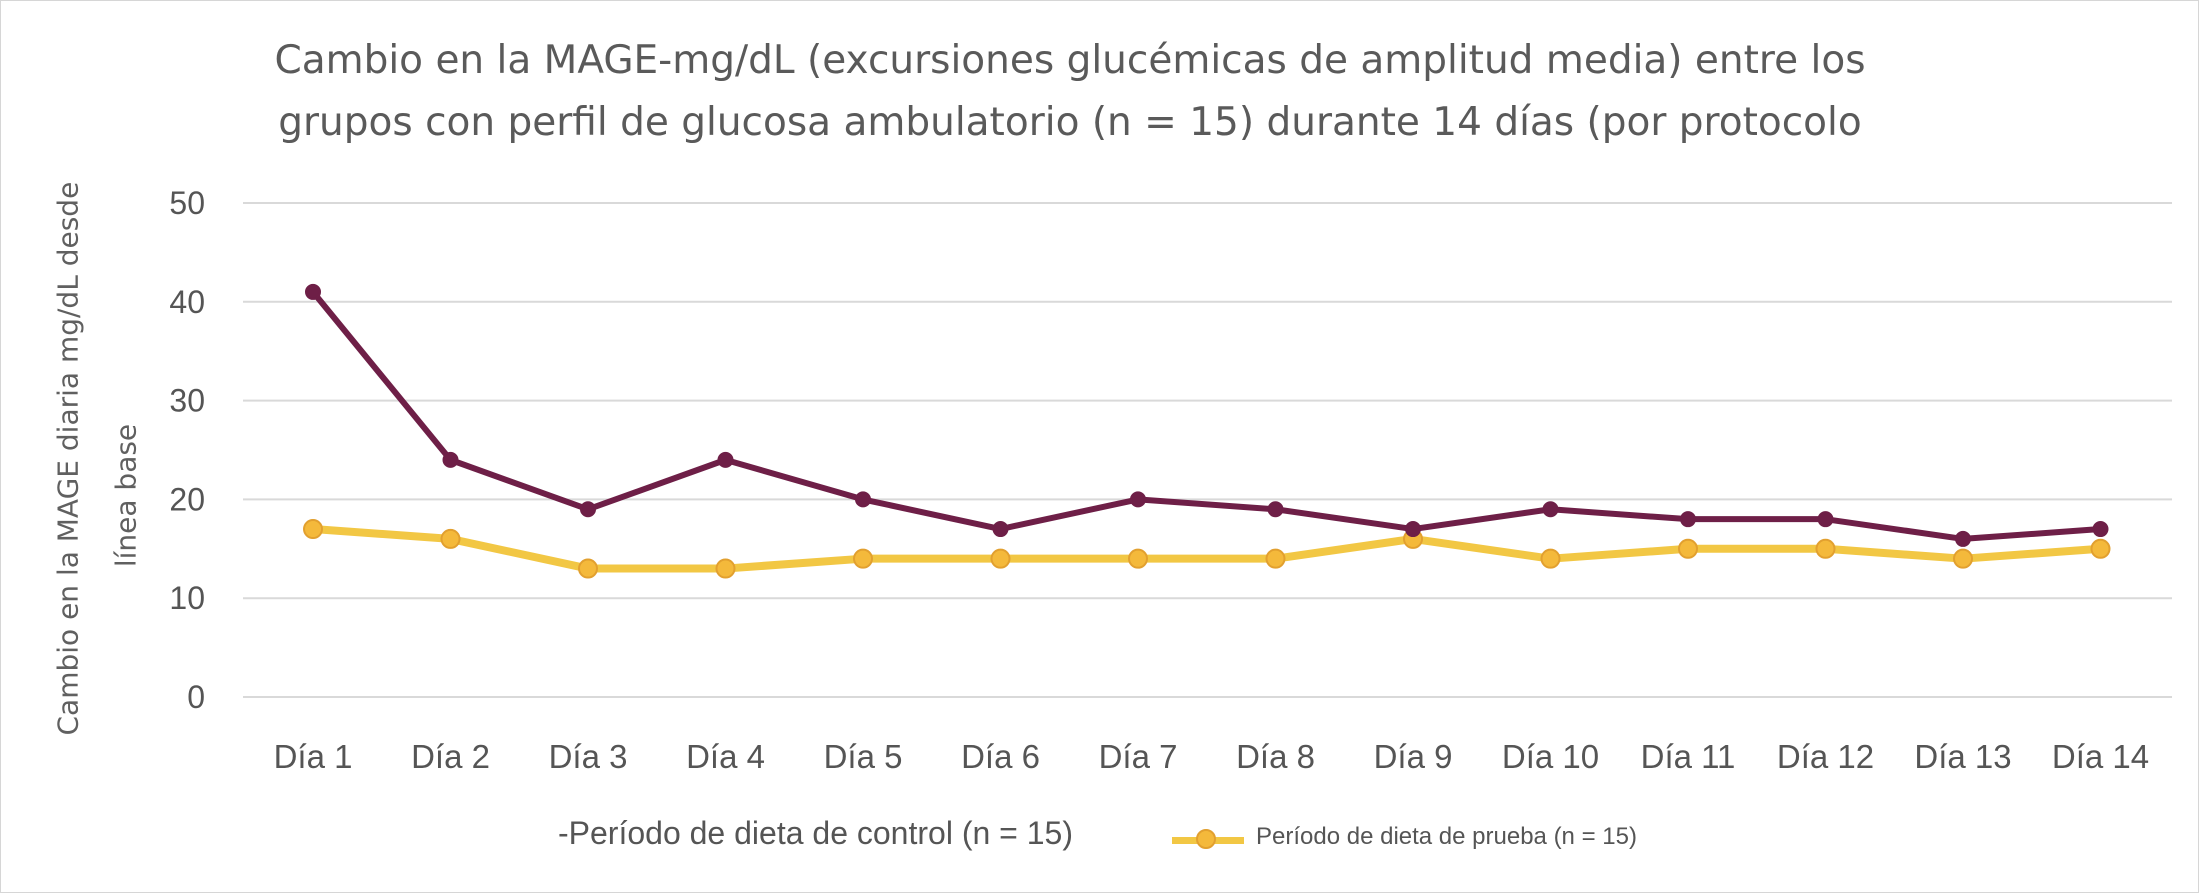  Describe the element at coordinates (1688, 756) in the screenshot. I see `x-tick-11: Día 11` at that location.